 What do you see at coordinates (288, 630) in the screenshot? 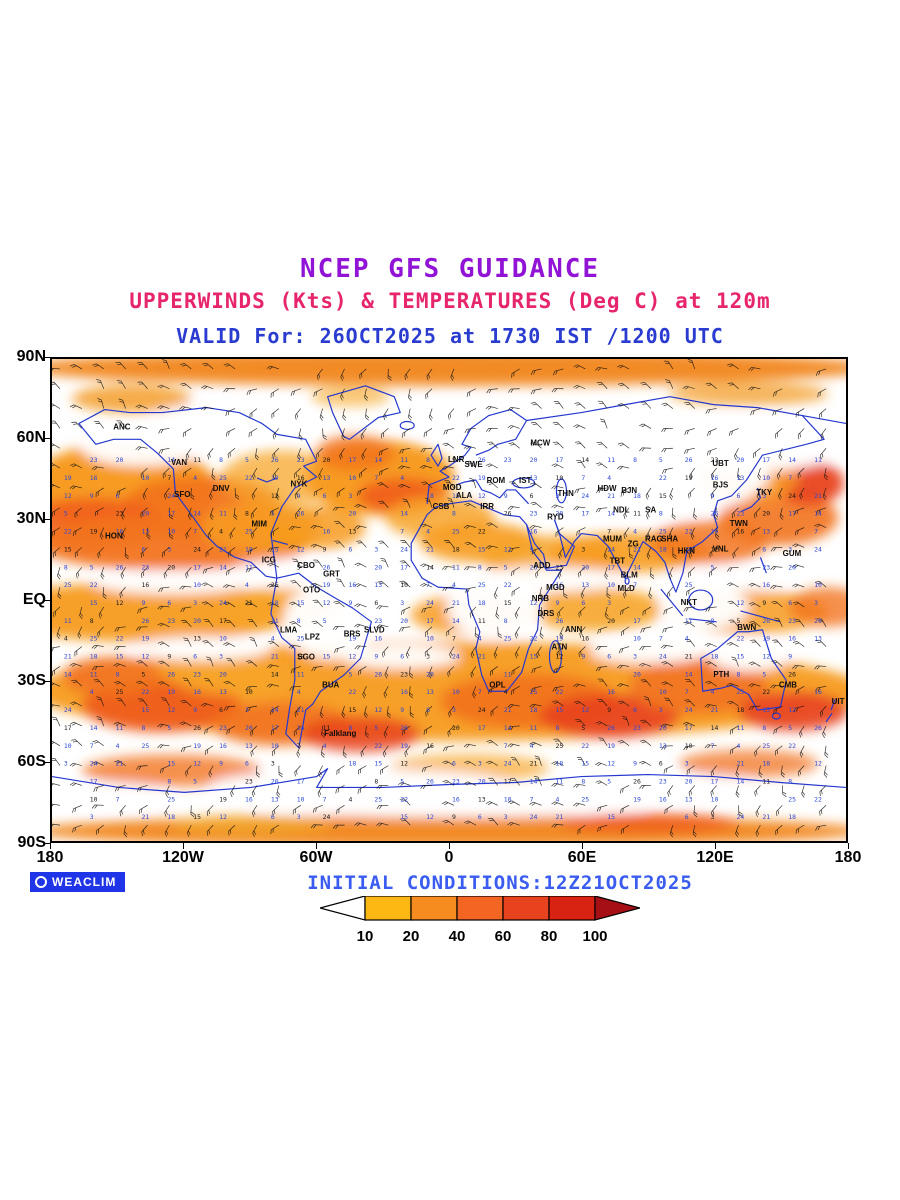
I see `station-label: LMA` at bounding box center [288, 630].